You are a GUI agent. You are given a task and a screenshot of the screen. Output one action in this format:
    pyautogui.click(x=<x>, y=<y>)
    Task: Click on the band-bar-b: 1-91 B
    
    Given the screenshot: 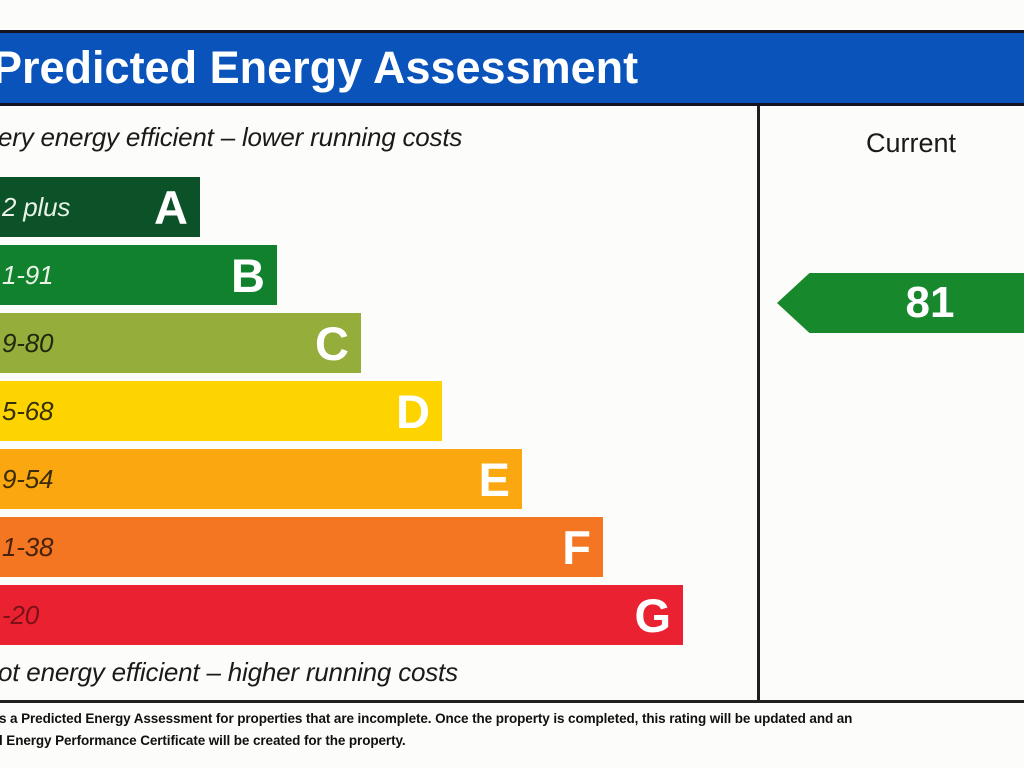 What is the action you would take?
    pyautogui.click(x=138, y=275)
    